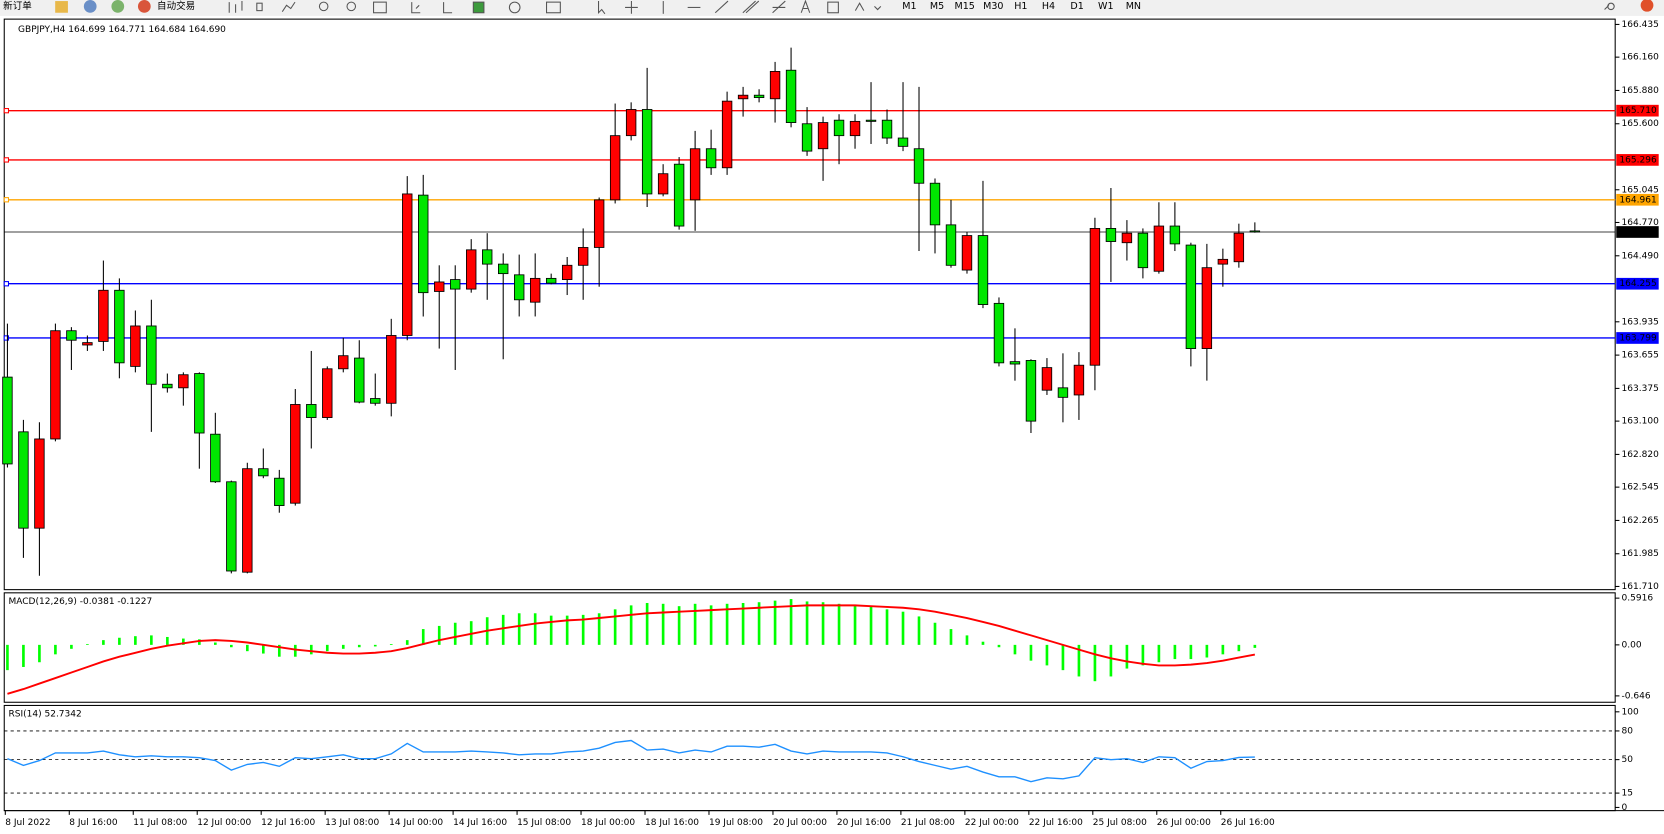 The height and width of the screenshot is (834, 1664). Describe the element at coordinates (553, 7) in the screenshot. I see `templates-icon` at that location.